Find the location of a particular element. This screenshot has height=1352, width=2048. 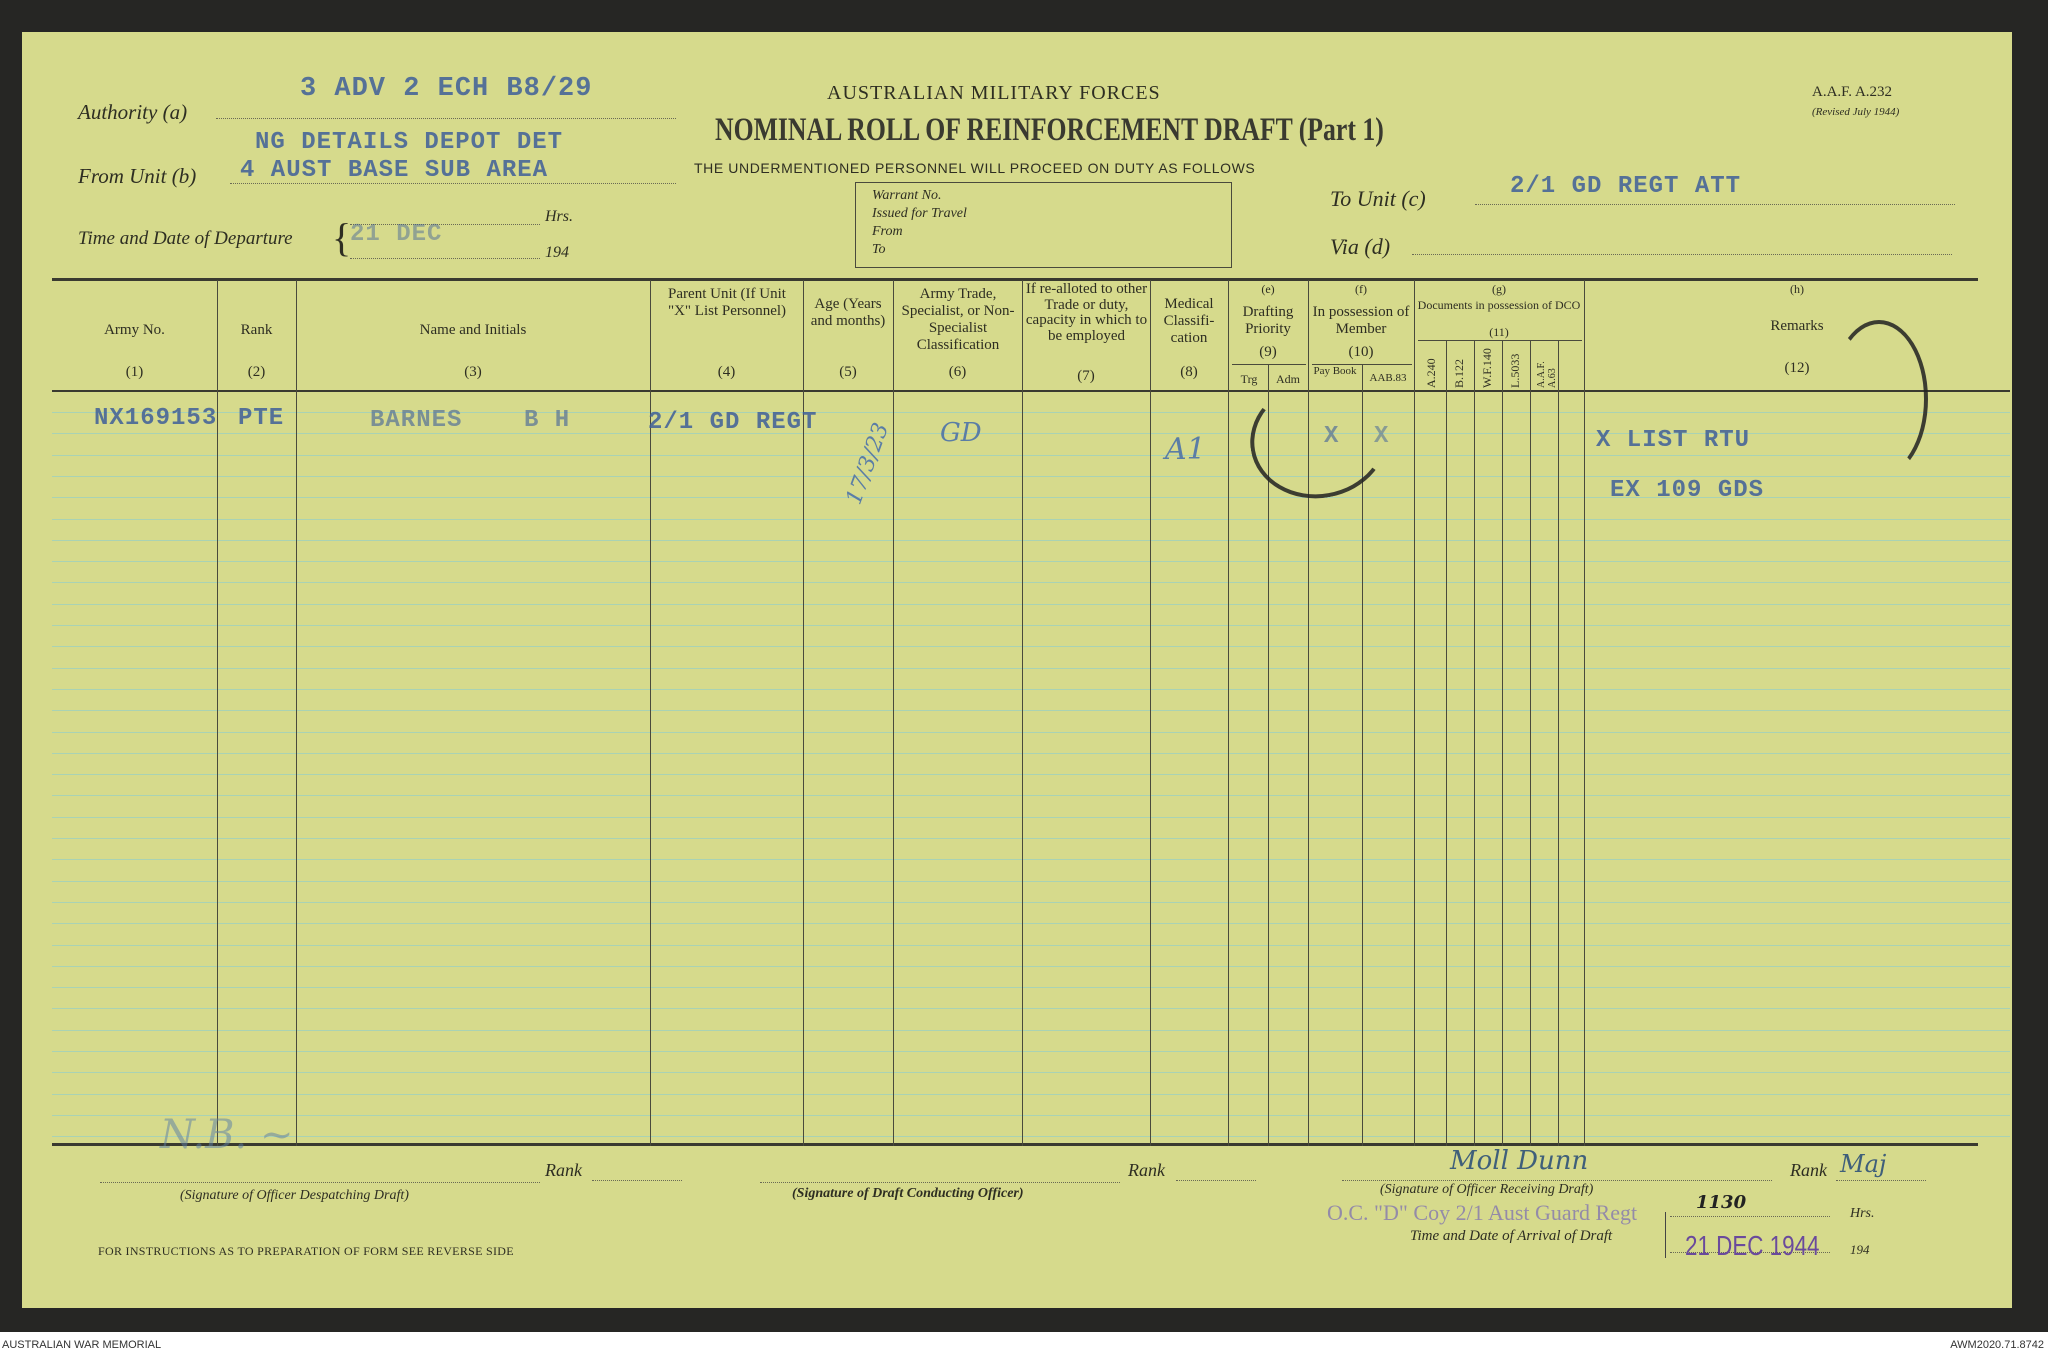

receiving-unit-stamp: O.C. "D" Coy 2/1 Aust Guard Regt is located at coordinates (1482, 1212).